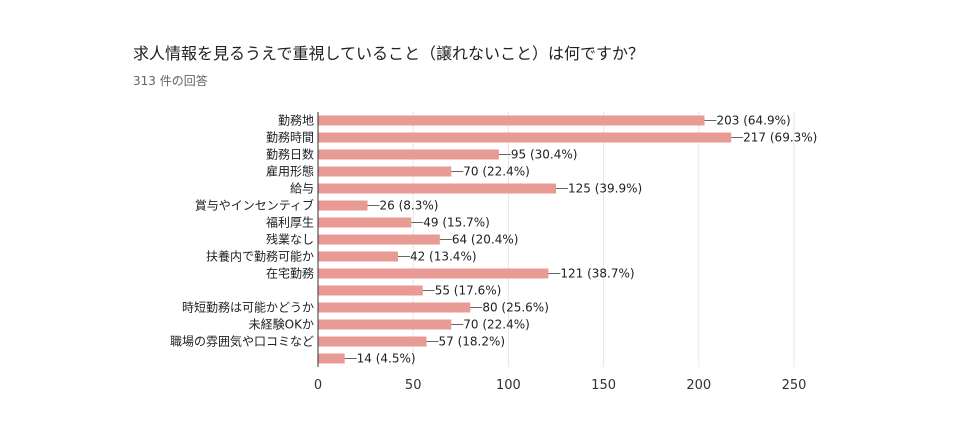 Image resolution: width=980 pixels, height=436 pixels. Describe the element at coordinates (515, 308) in the screenshot. I see `value-label: 80 (25.6%)` at that location.